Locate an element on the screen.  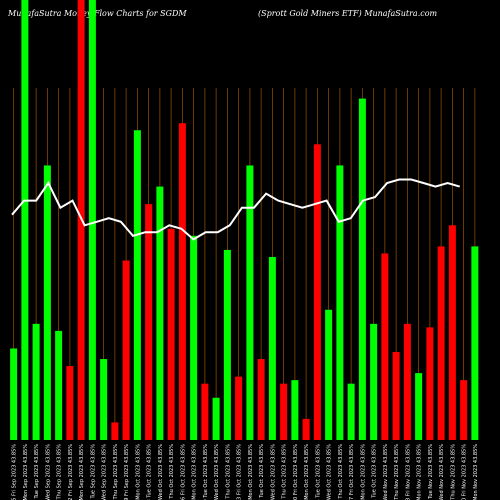
x-tick-label: 27 Wed Sep 2023 43.85% is located at coordinates (105, 472).